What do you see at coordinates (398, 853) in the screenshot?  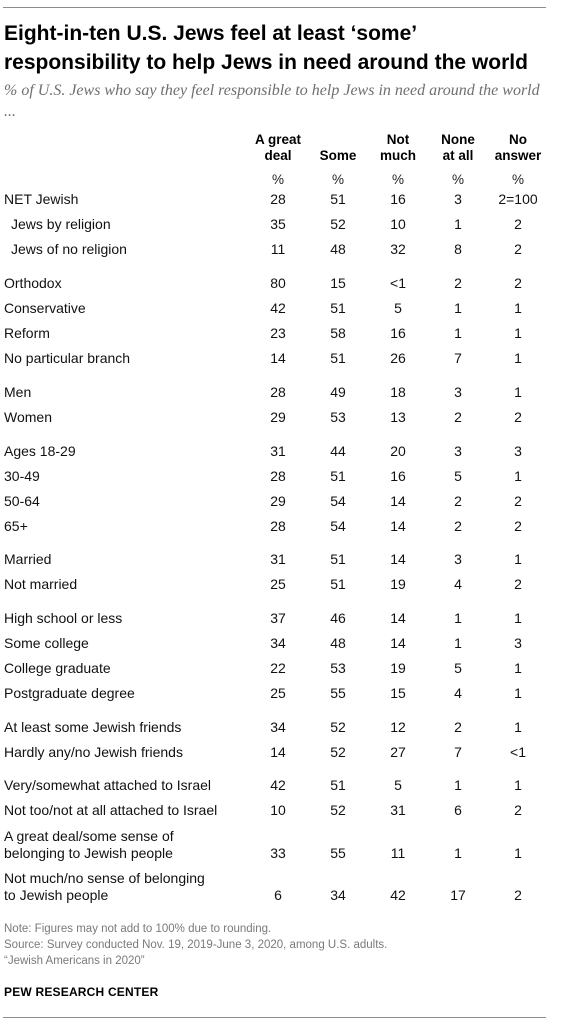 I see `cell-not-much: 11` at bounding box center [398, 853].